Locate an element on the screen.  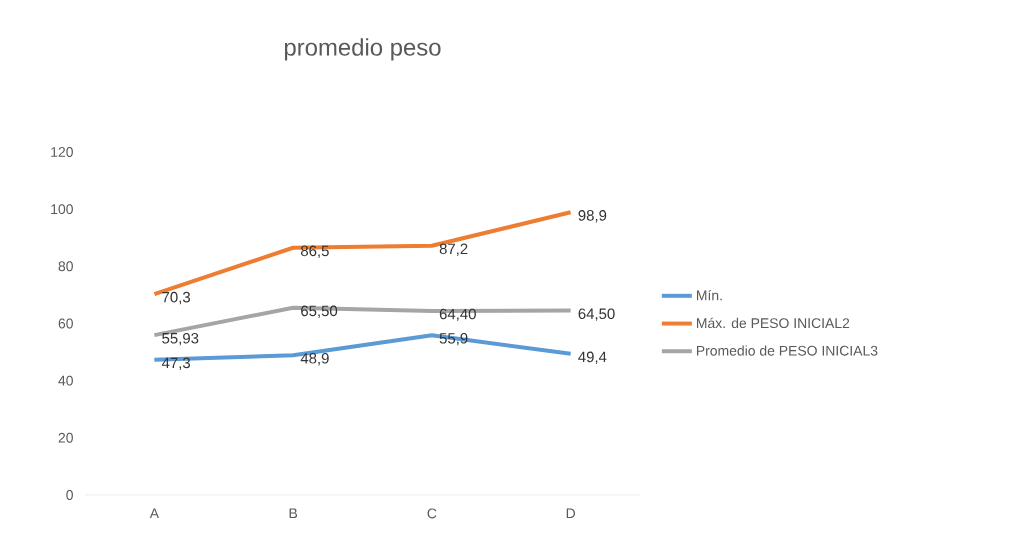
y-tick-label: 60 is located at coordinates (65, 323).